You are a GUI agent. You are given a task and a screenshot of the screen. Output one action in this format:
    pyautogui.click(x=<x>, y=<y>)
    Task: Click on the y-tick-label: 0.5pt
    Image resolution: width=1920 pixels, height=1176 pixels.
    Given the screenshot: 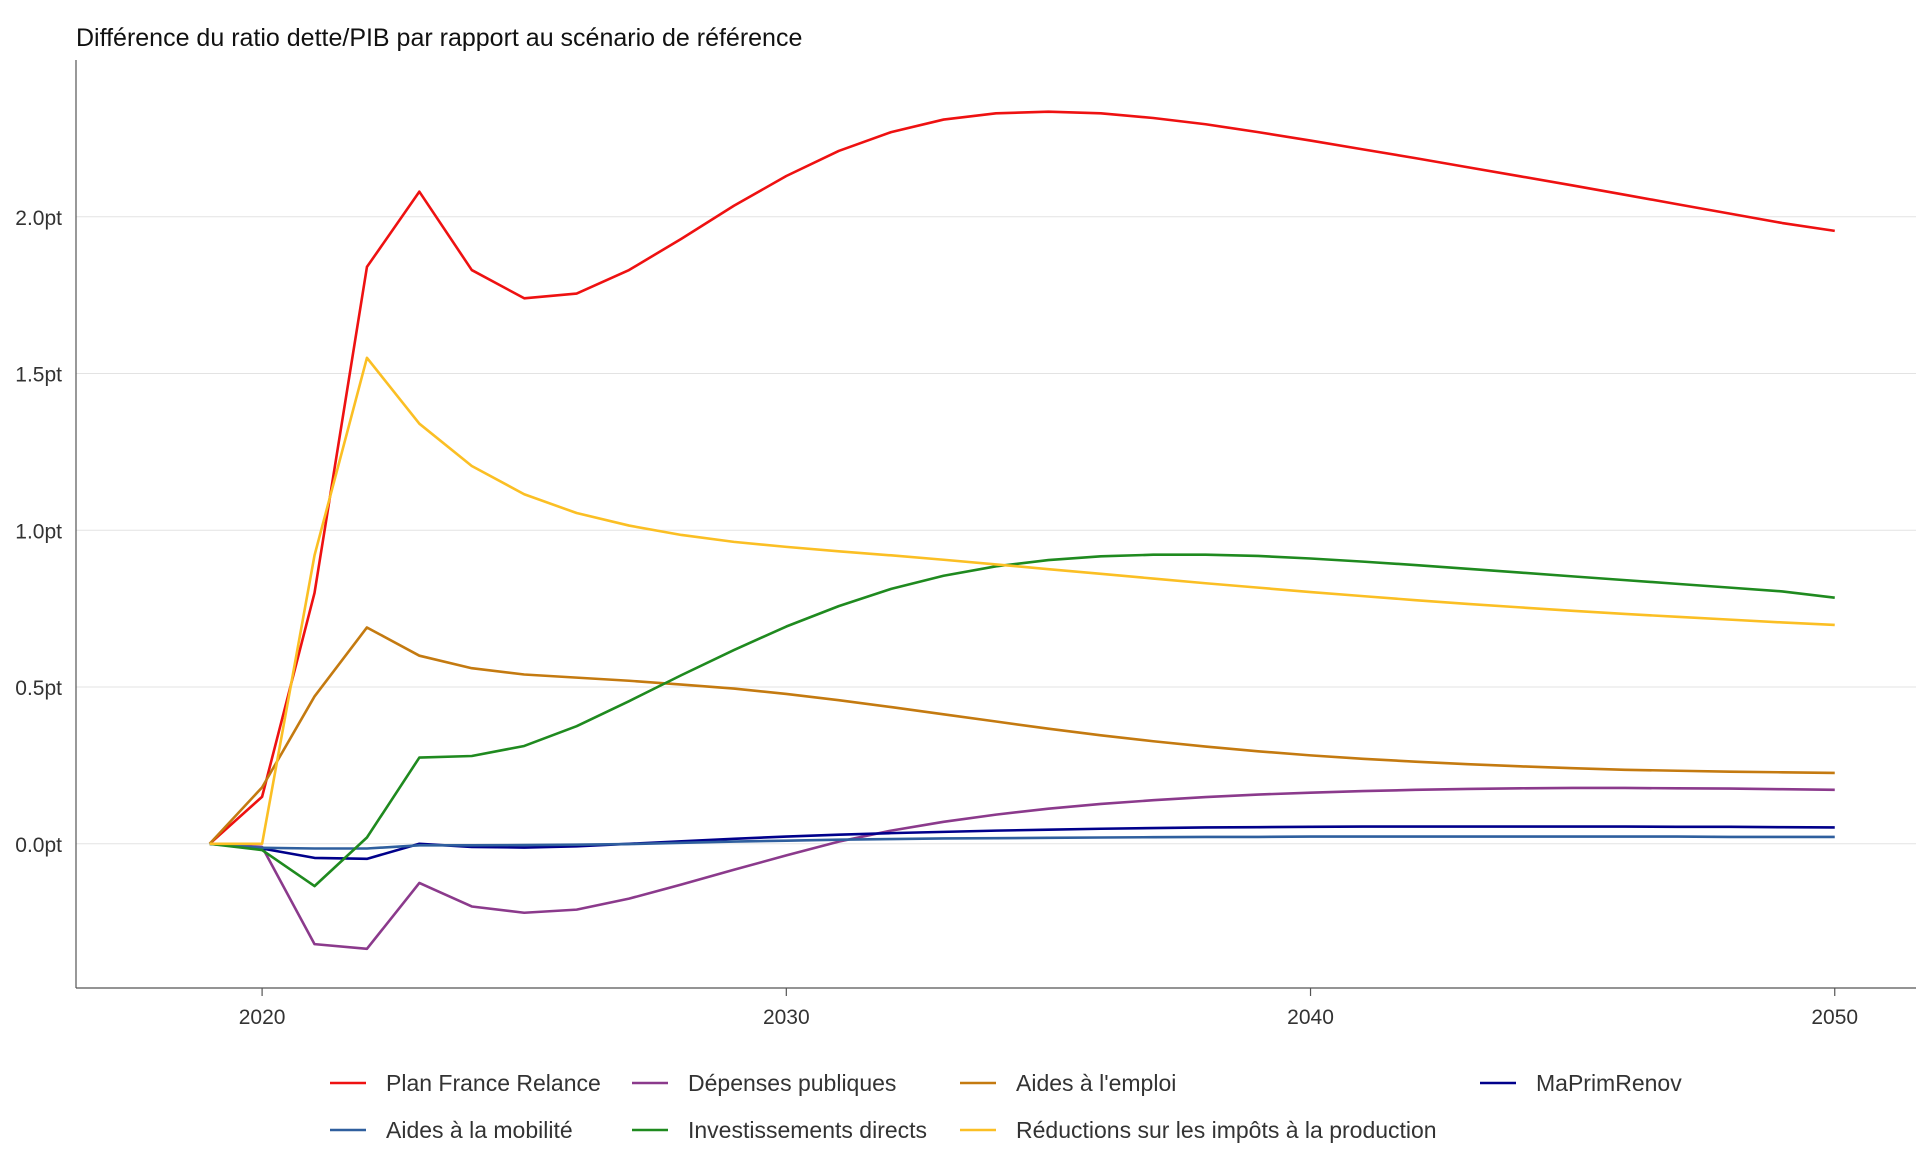 What is the action you would take?
    pyautogui.click(x=38, y=688)
    